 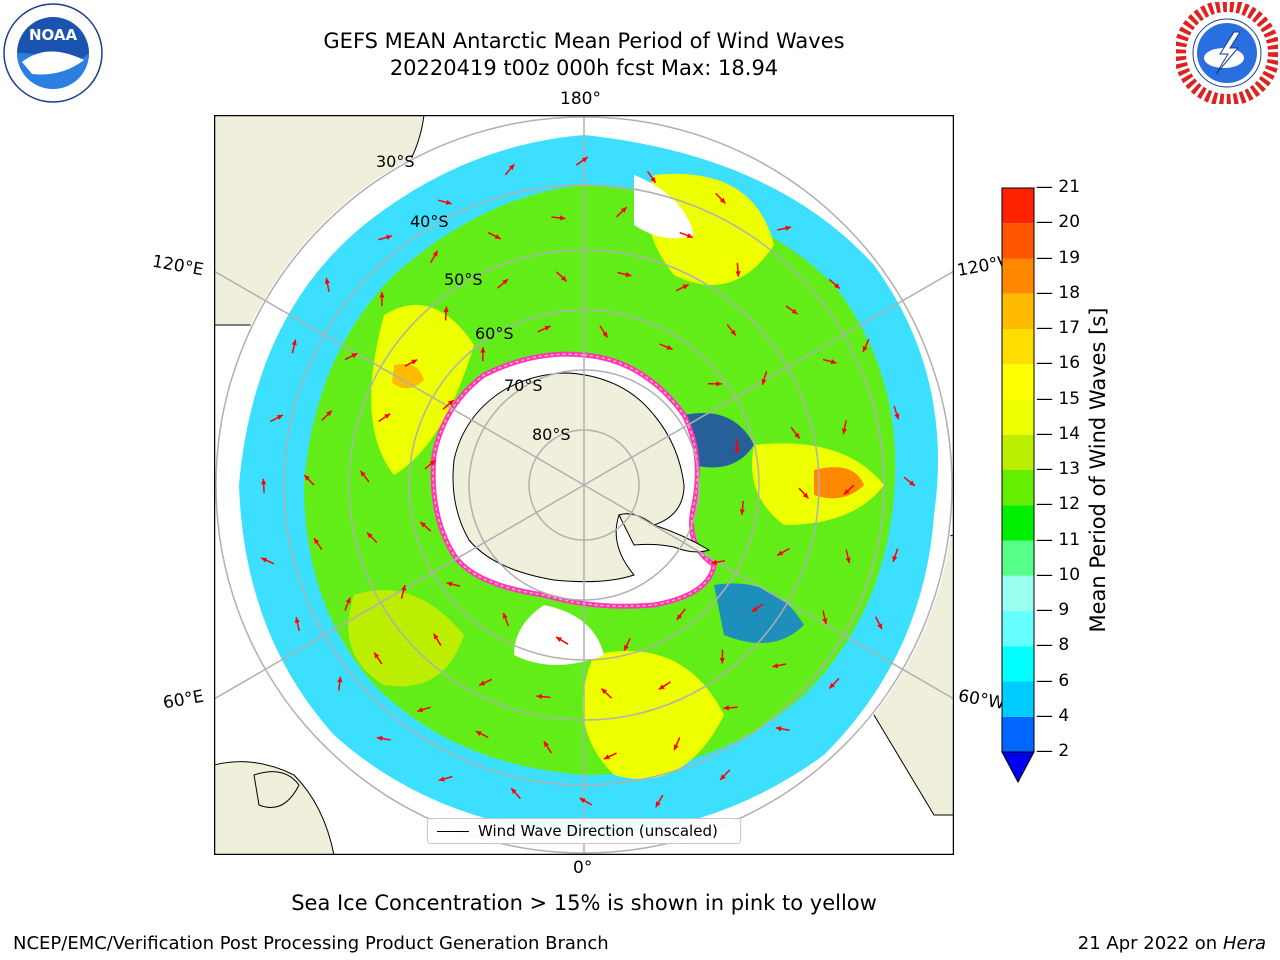 I want to click on colorbar-tick-label: — 12, so click(x=1058, y=504).